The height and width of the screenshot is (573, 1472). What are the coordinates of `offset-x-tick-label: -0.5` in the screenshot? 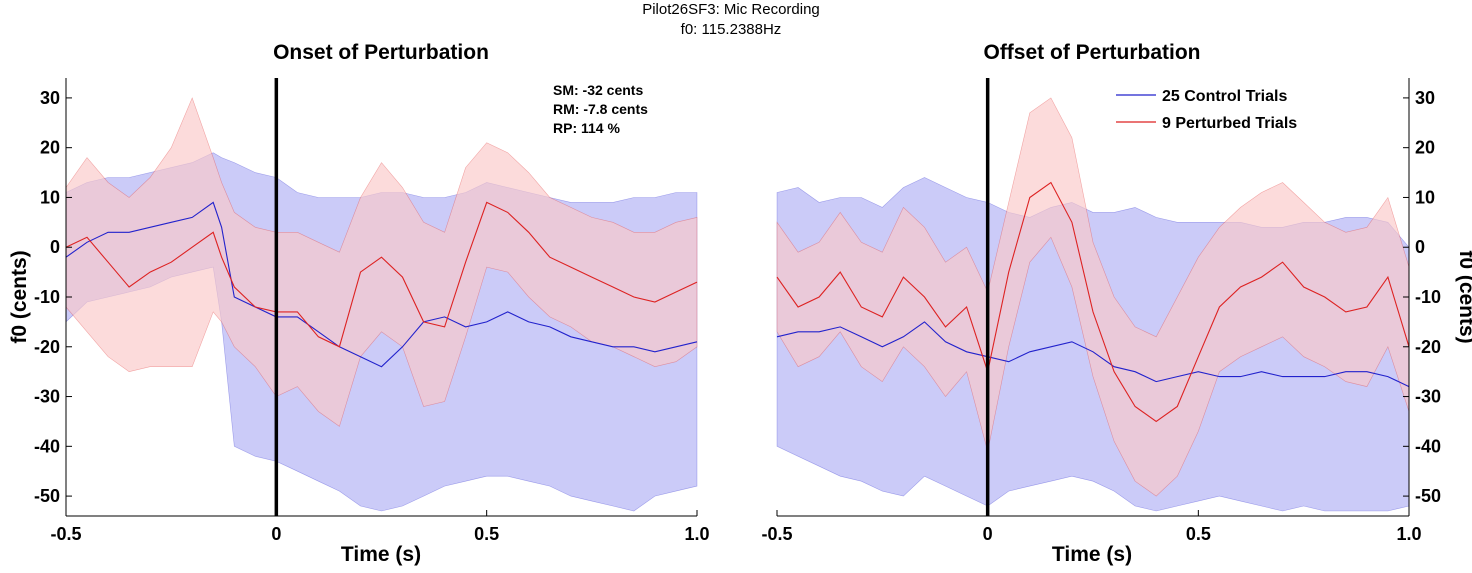 It's located at (776, 534).